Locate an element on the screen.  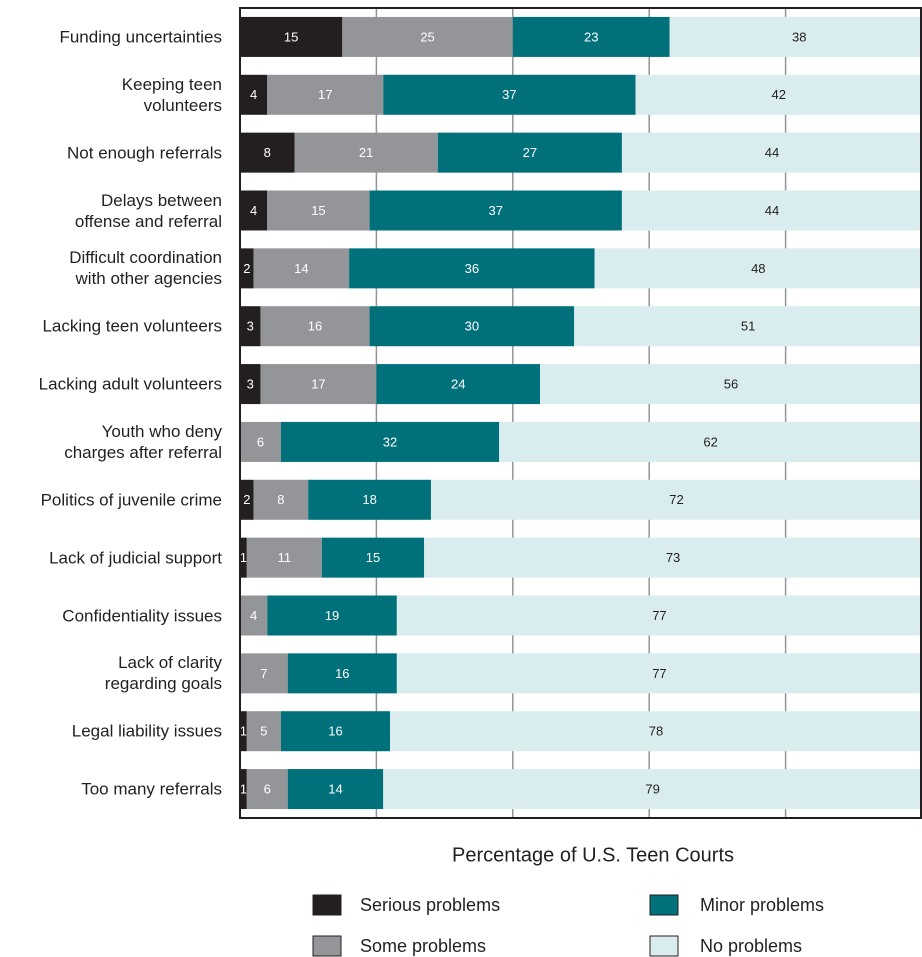
data-label: 27 is located at coordinates (530, 152).